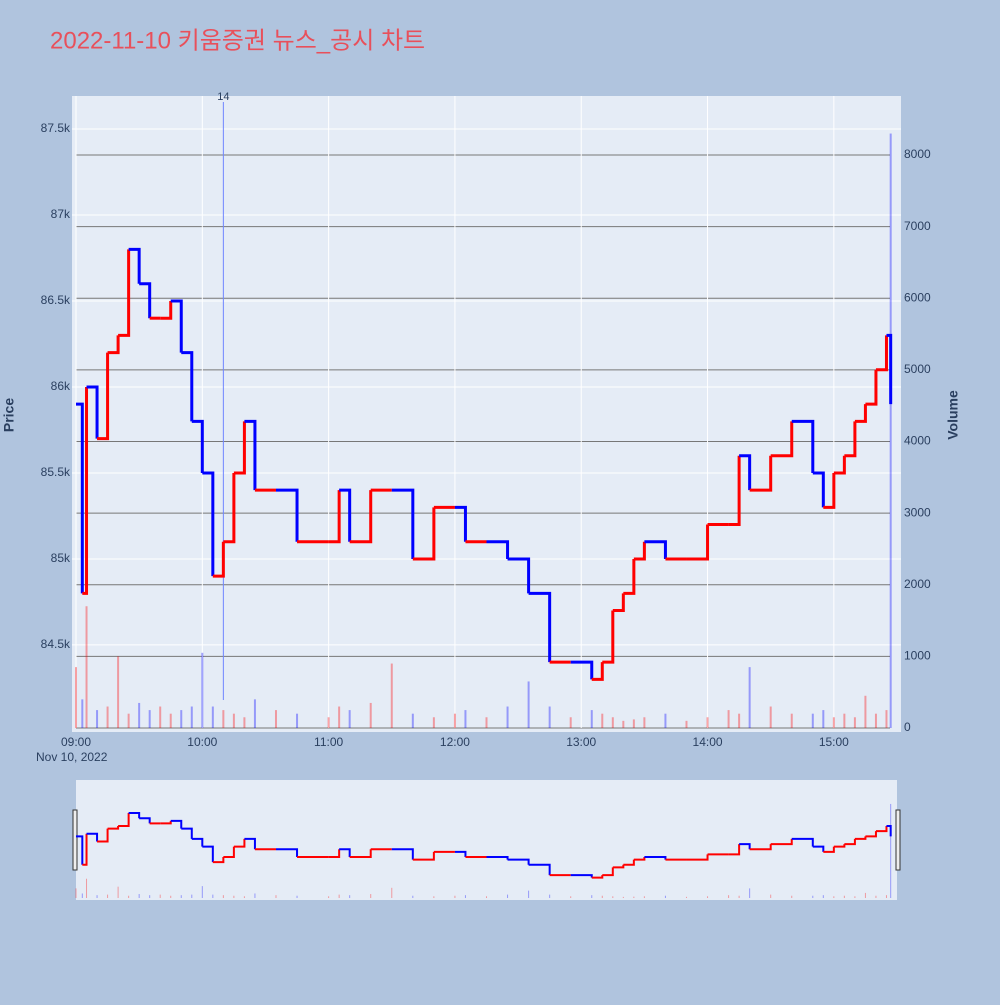 The height and width of the screenshot is (1005, 1000). What do you see at coordinates (917, 226) in the screenshot?
I see `y2-tick-label: 7000` at bounding box center [917, 226].